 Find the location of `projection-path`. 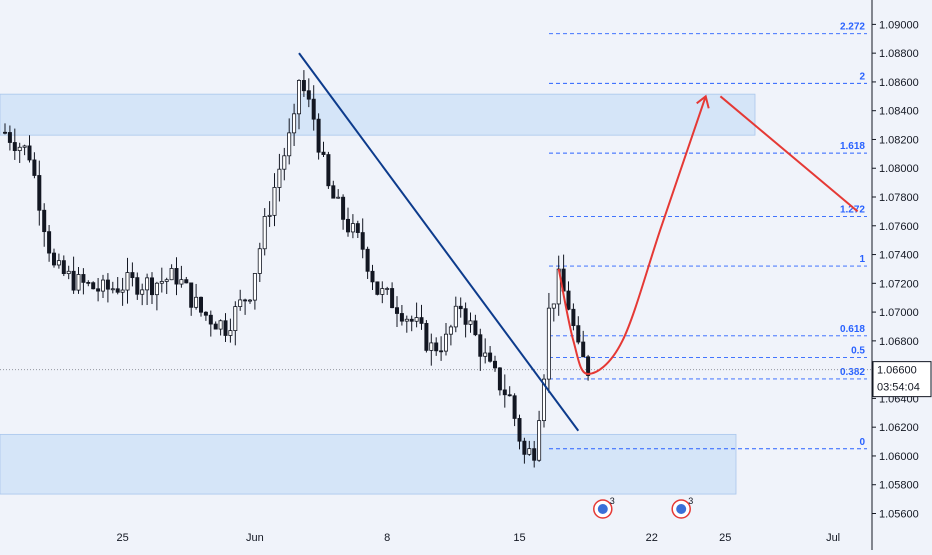

projection-path is located at coordinates (632, 235).